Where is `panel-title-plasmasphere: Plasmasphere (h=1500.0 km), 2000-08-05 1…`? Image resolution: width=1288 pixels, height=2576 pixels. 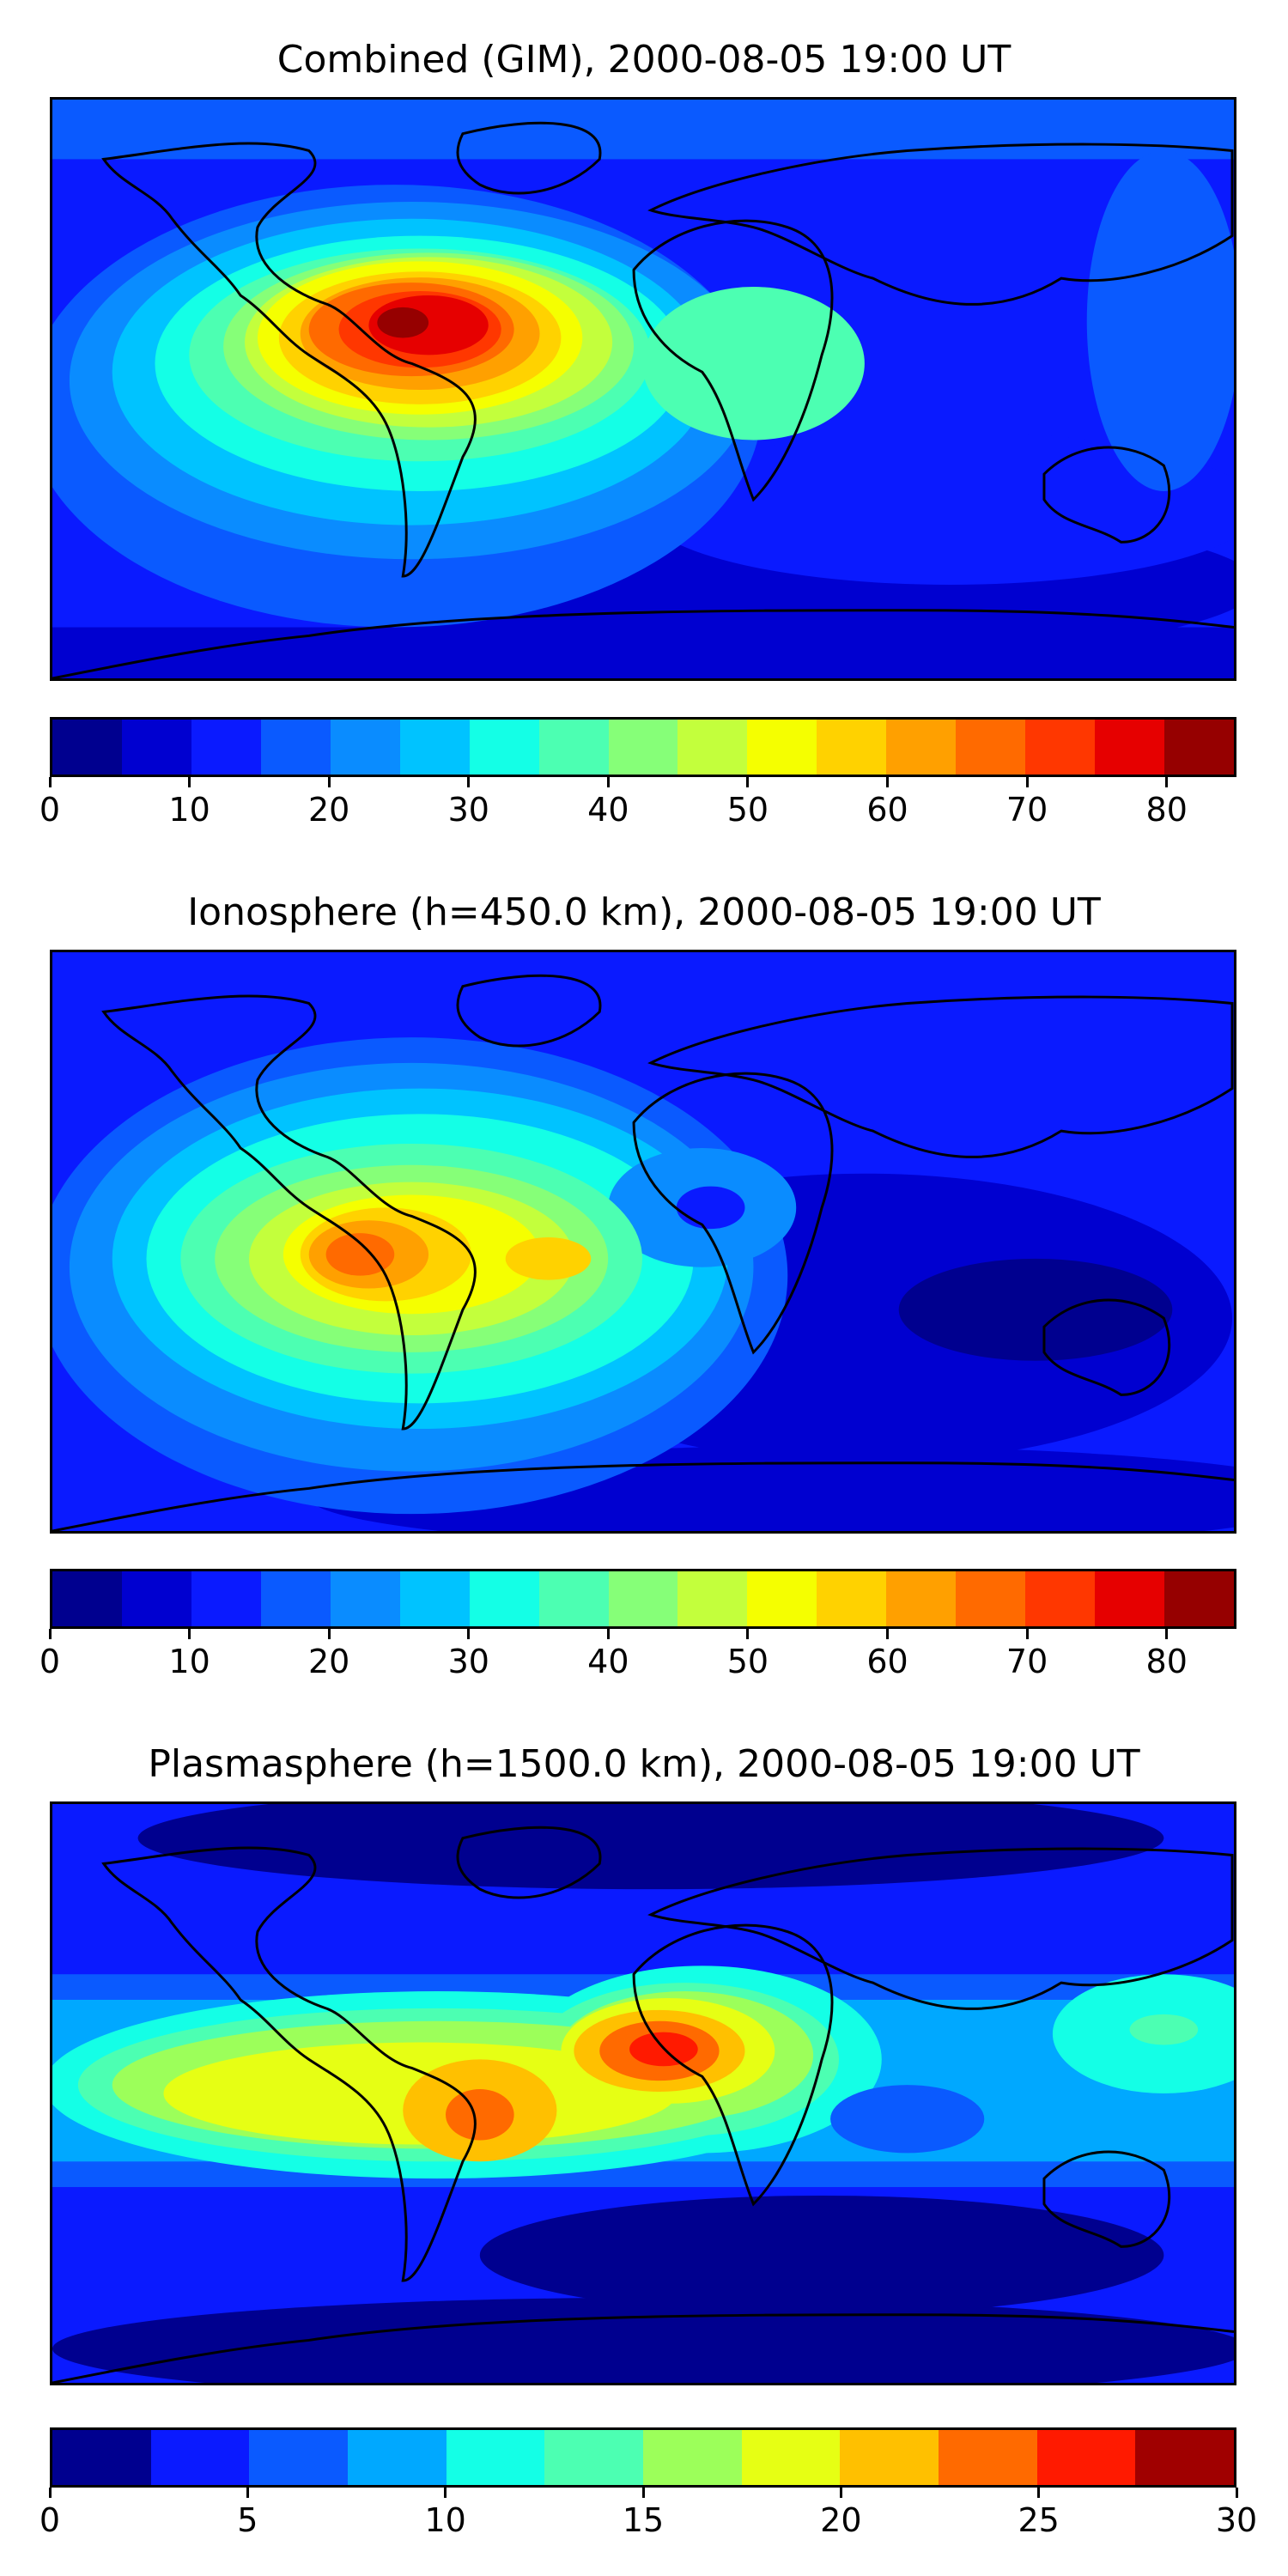
panel-title-plasmasphere: Plasmasphere (h=1500.0 km), 2000-08-05 1… is located at coordinates (644, 1764).